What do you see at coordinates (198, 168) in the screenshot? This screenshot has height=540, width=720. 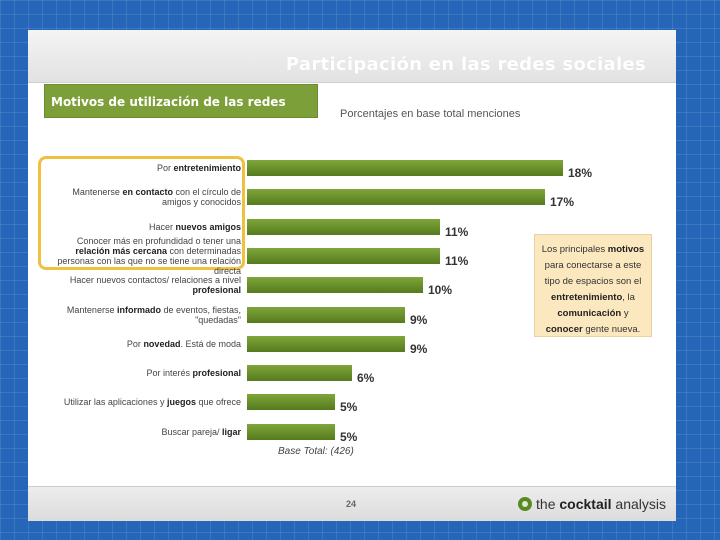 I see `category-label: Por entretenimiento` at bounding box center [198, 168].